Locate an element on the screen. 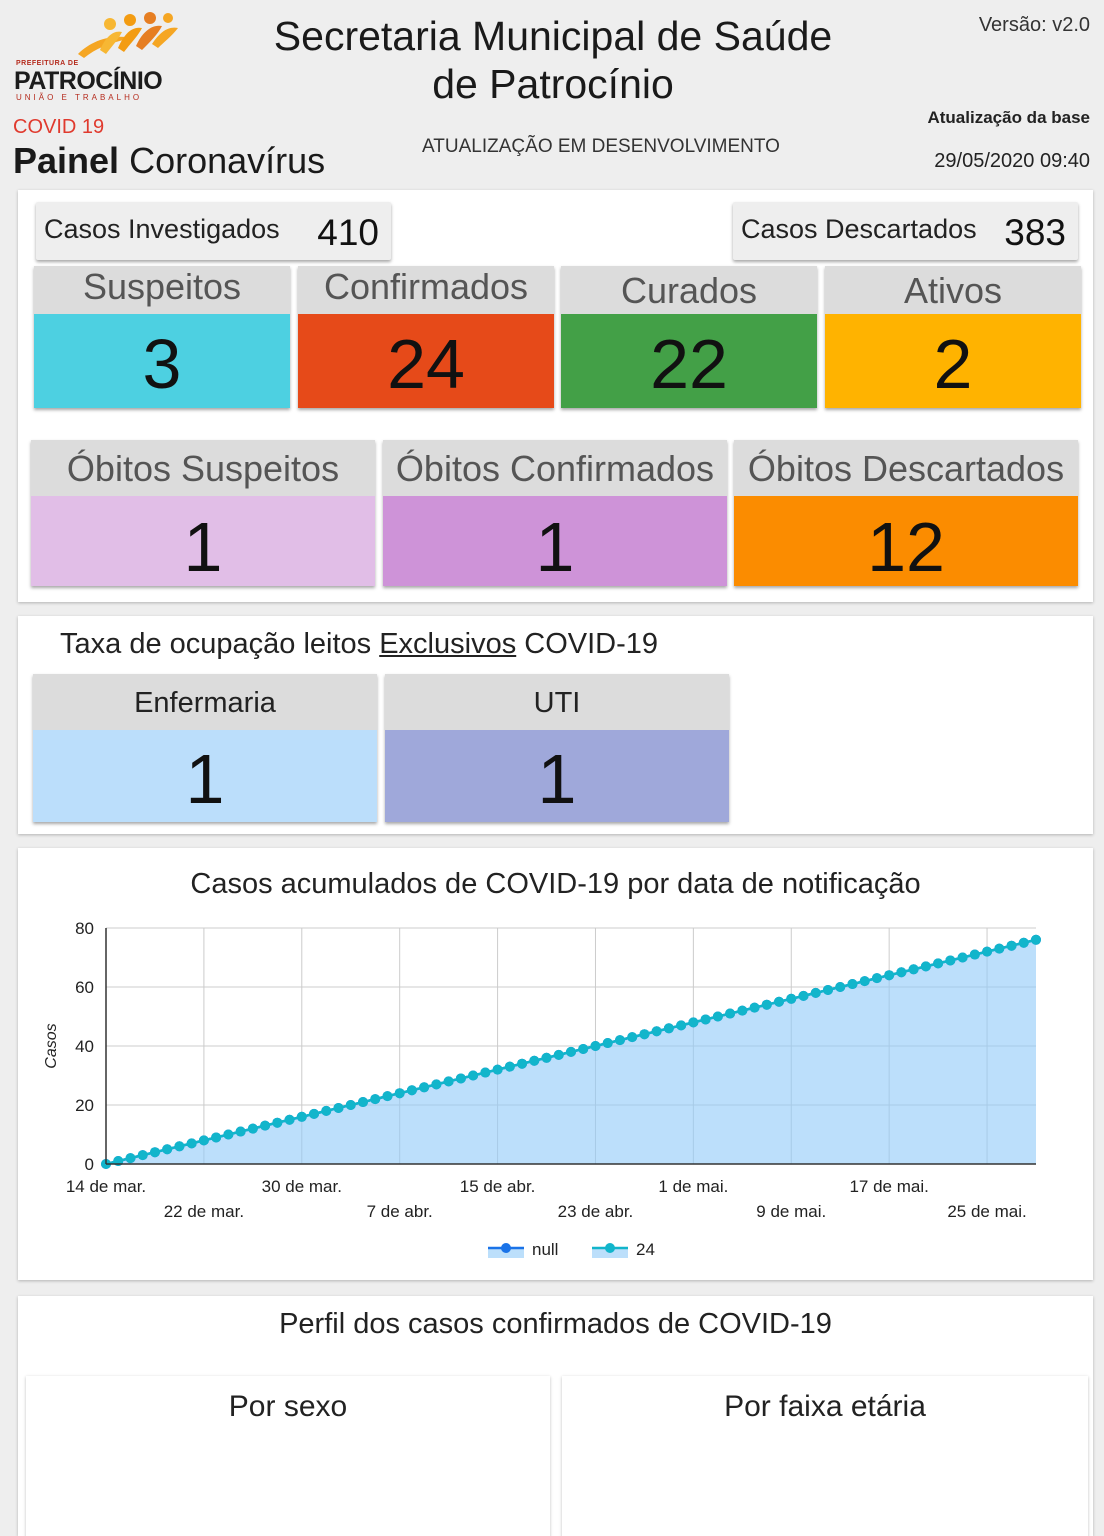  x-tick-label: 14 de mar. is located at coordinates (106, 1186).